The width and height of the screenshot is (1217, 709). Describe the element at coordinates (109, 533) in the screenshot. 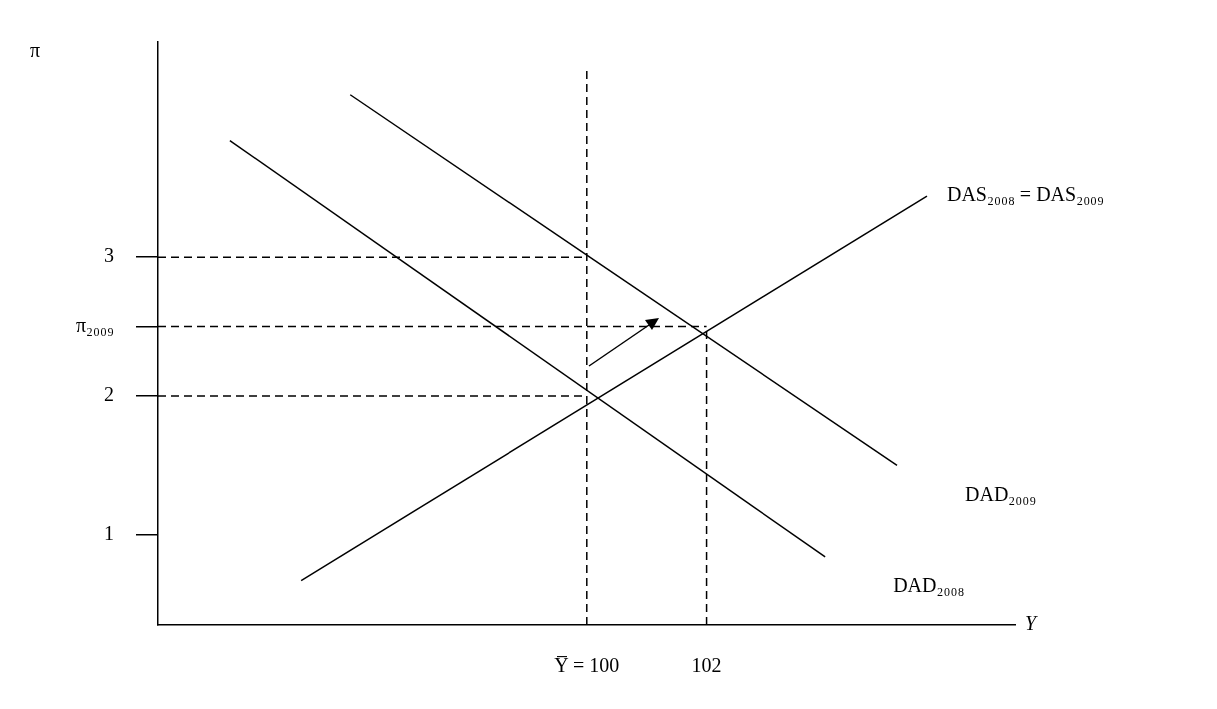

I see `y-tick-label: 1` at that location.